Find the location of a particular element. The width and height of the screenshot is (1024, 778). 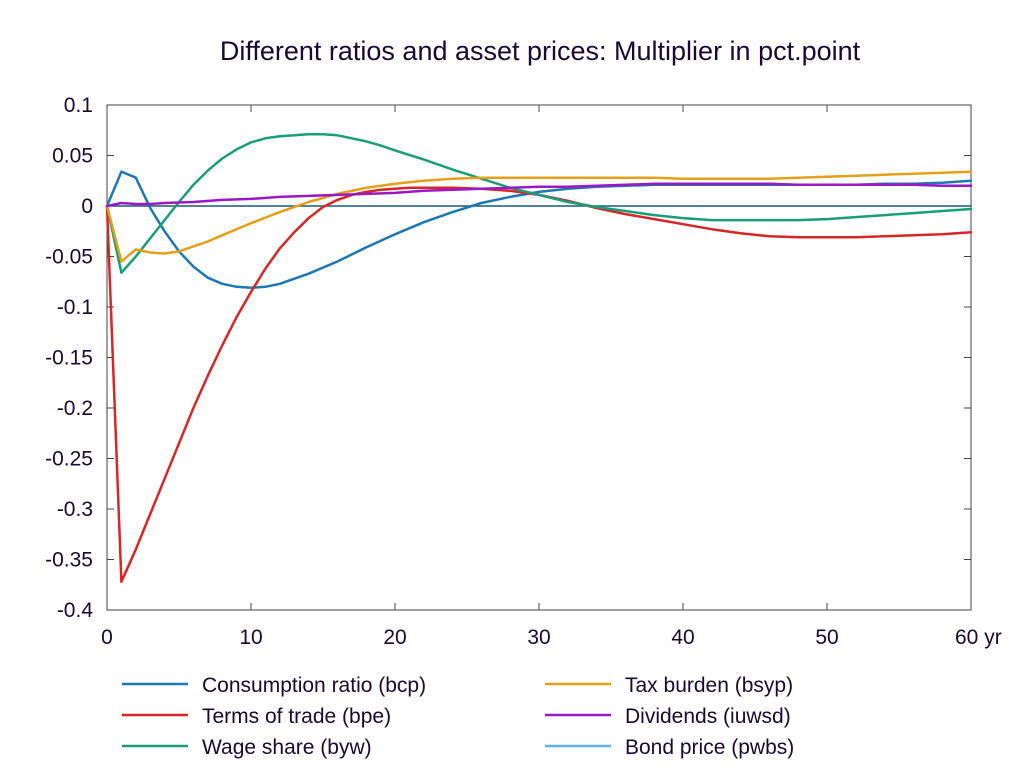

y-tick-label: -0.3 is located at coordinates (75, 509).